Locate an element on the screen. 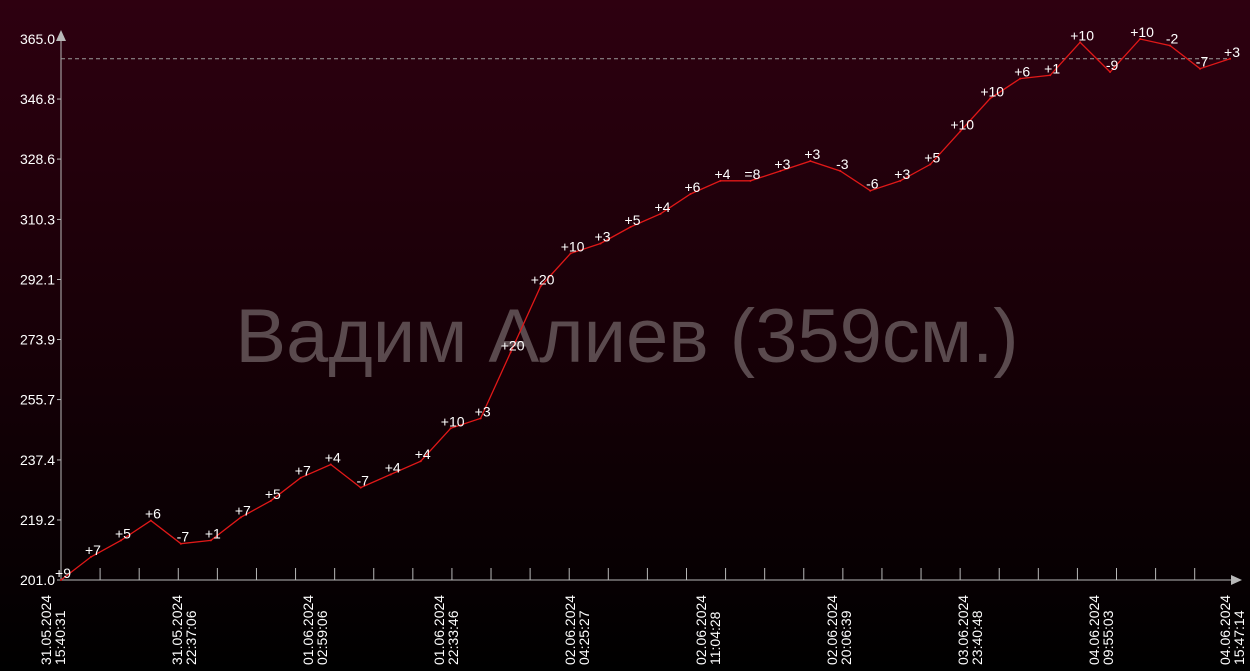 The height and width of the screenshot is (671, 1250). data-label: -9 is located at coordinates (1112, 65).